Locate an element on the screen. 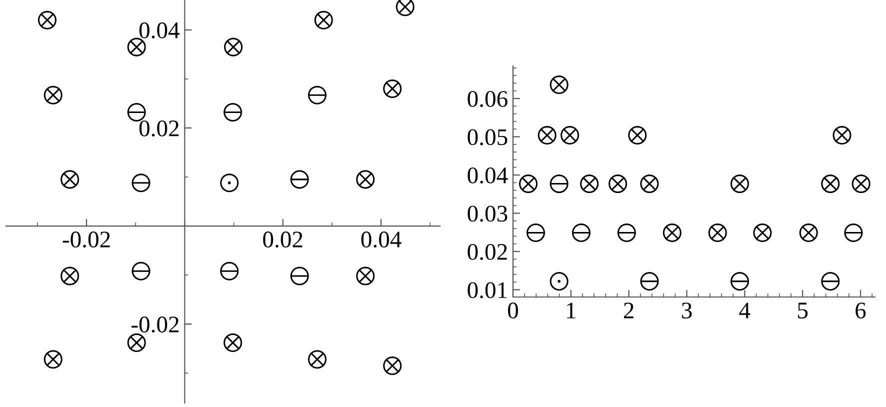 The width and height of the screenshot is (886, 407). x-tick-label: 2 is located at coordinates (629, 310).